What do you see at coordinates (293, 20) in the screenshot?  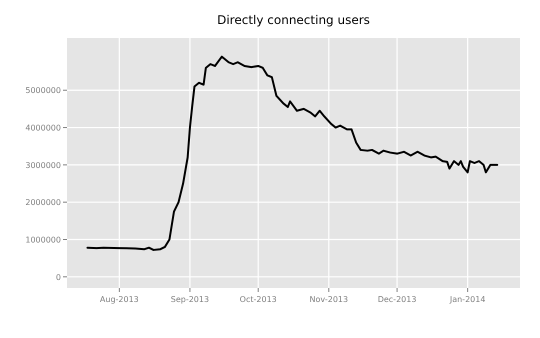 I see `chart-title: Directly connecting users` at bounding box center [293, 20].